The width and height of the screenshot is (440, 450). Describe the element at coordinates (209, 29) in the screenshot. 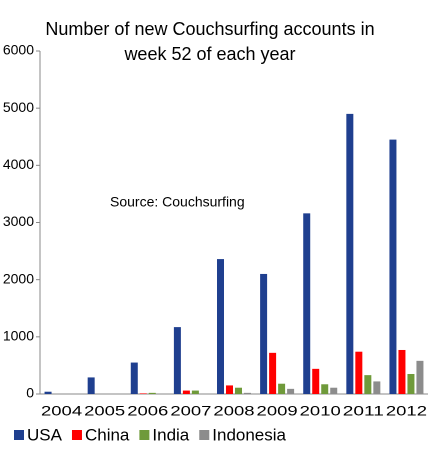

I see `chart-title: Number of new Couchsurfing accounts in` at that location.